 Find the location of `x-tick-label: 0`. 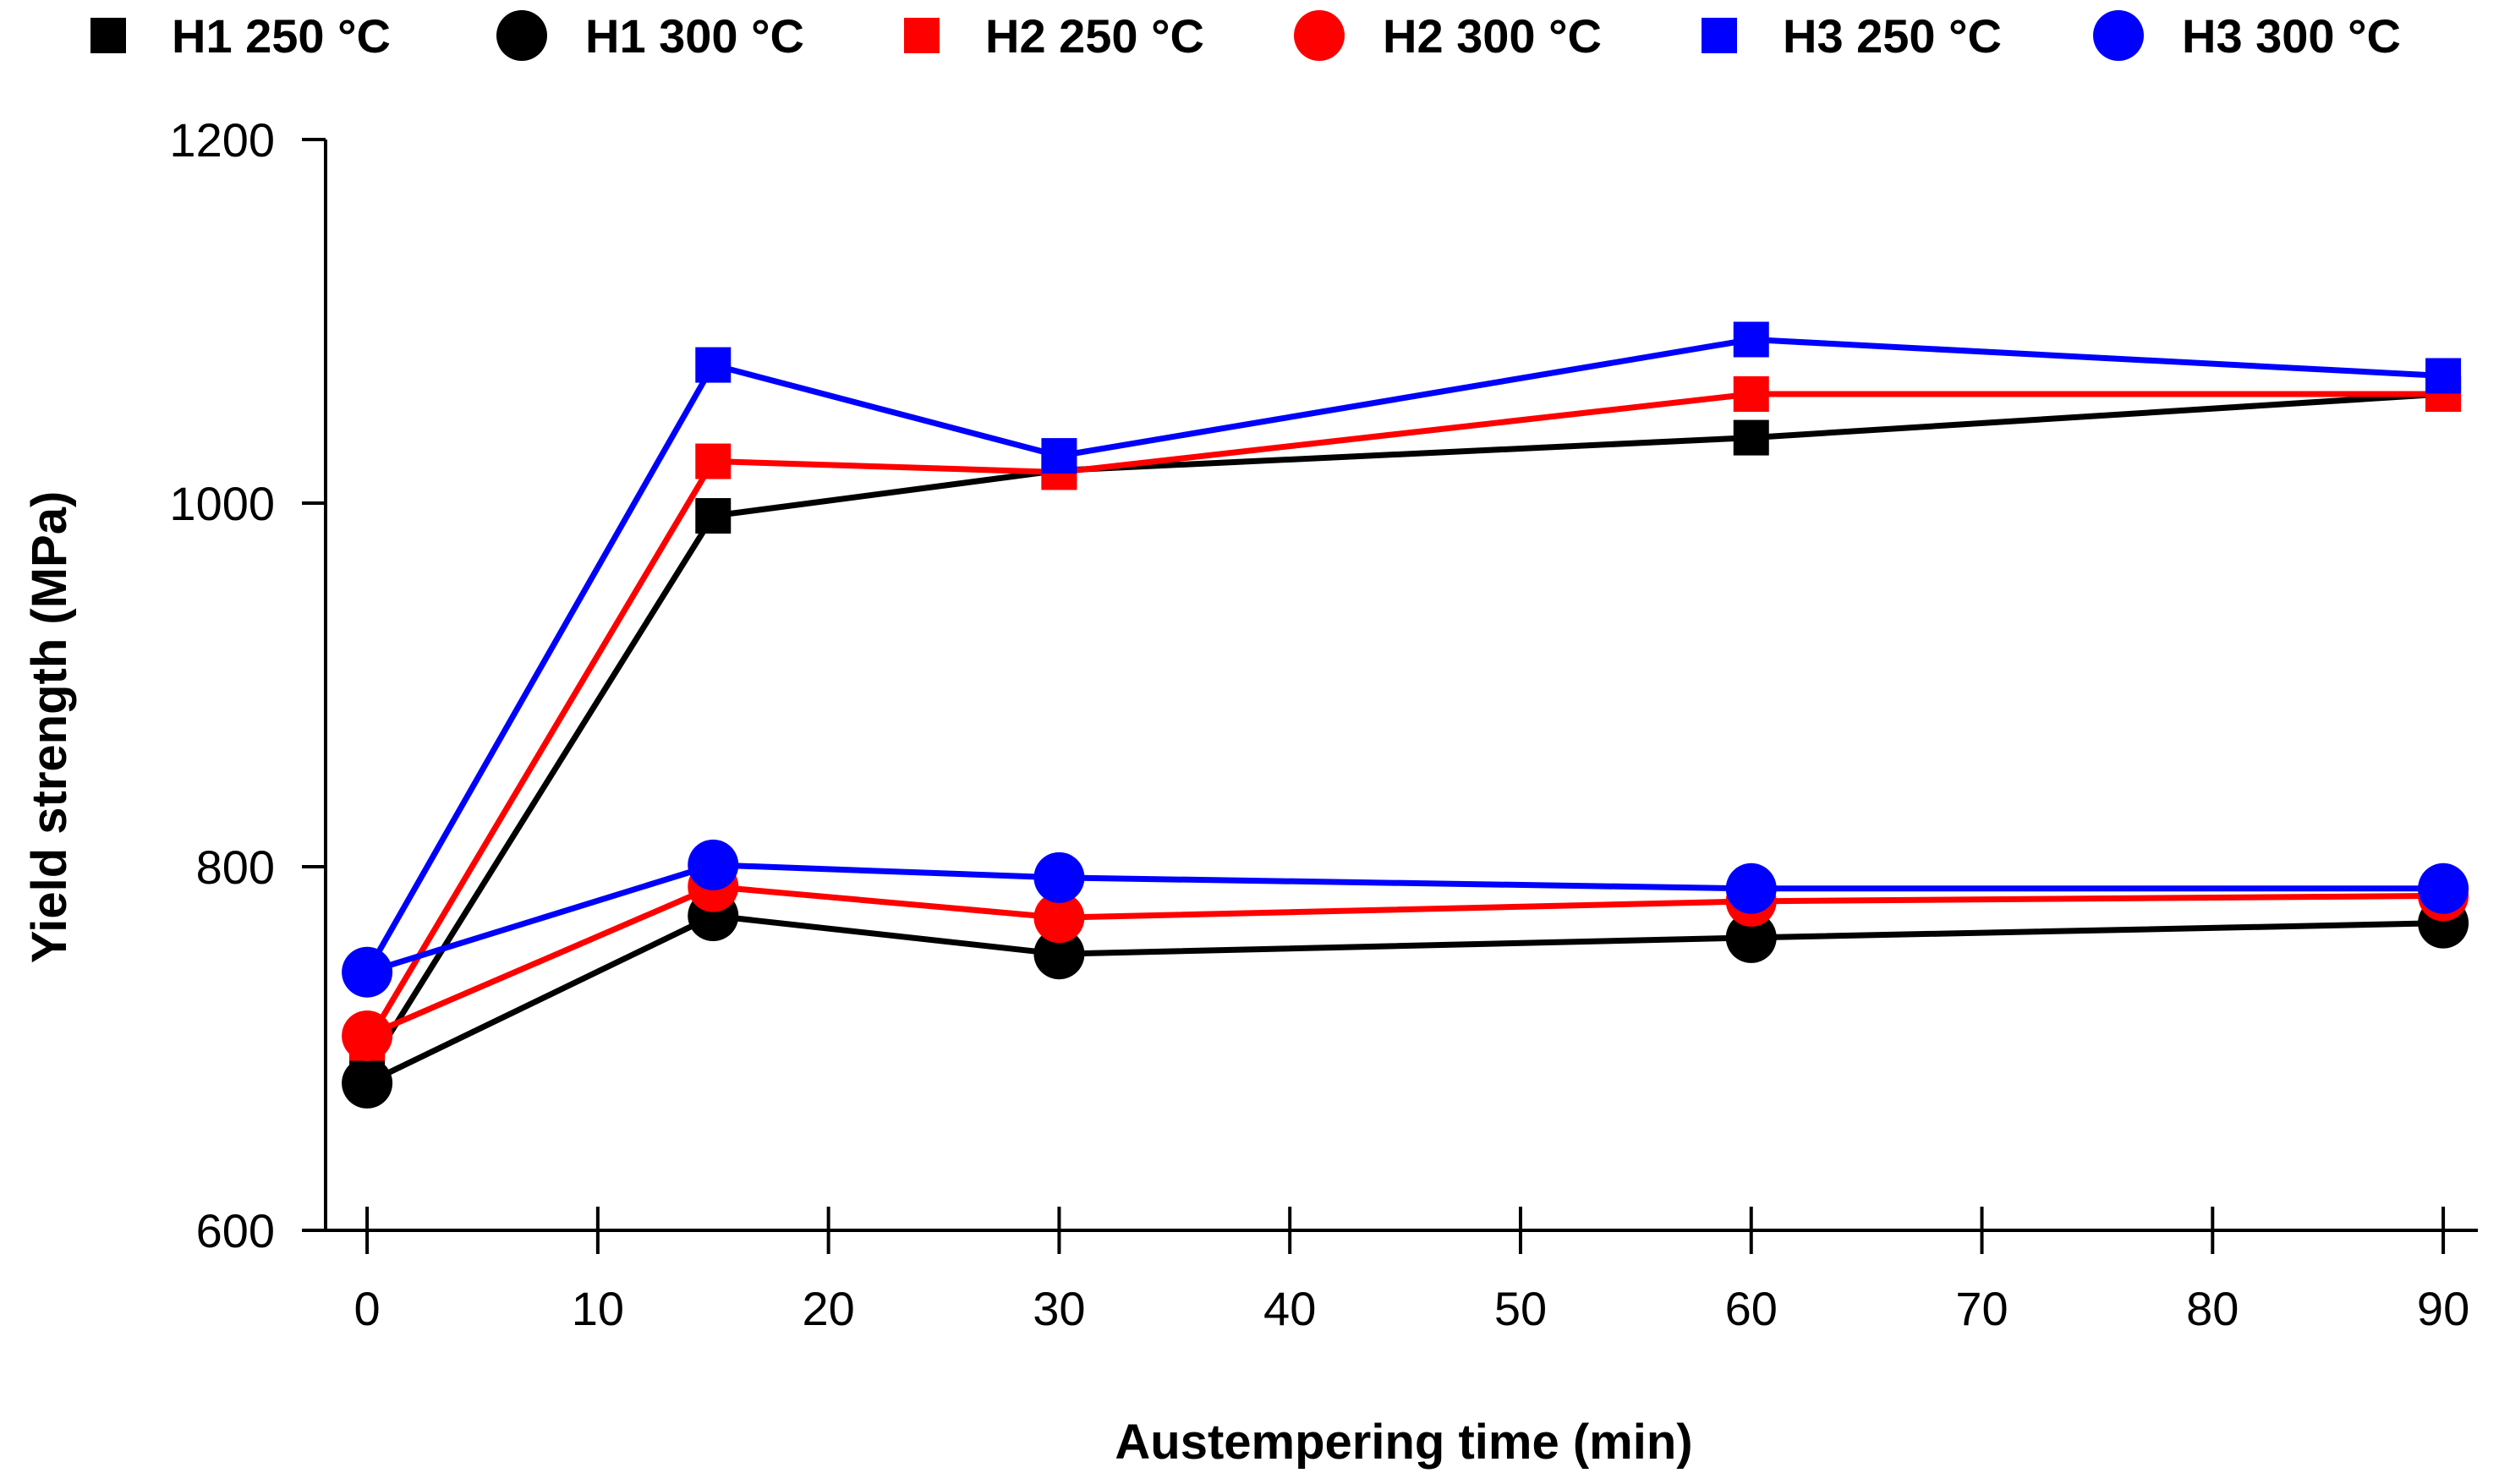

x-tick-label: 0 is located at coordinates (367, 1308).